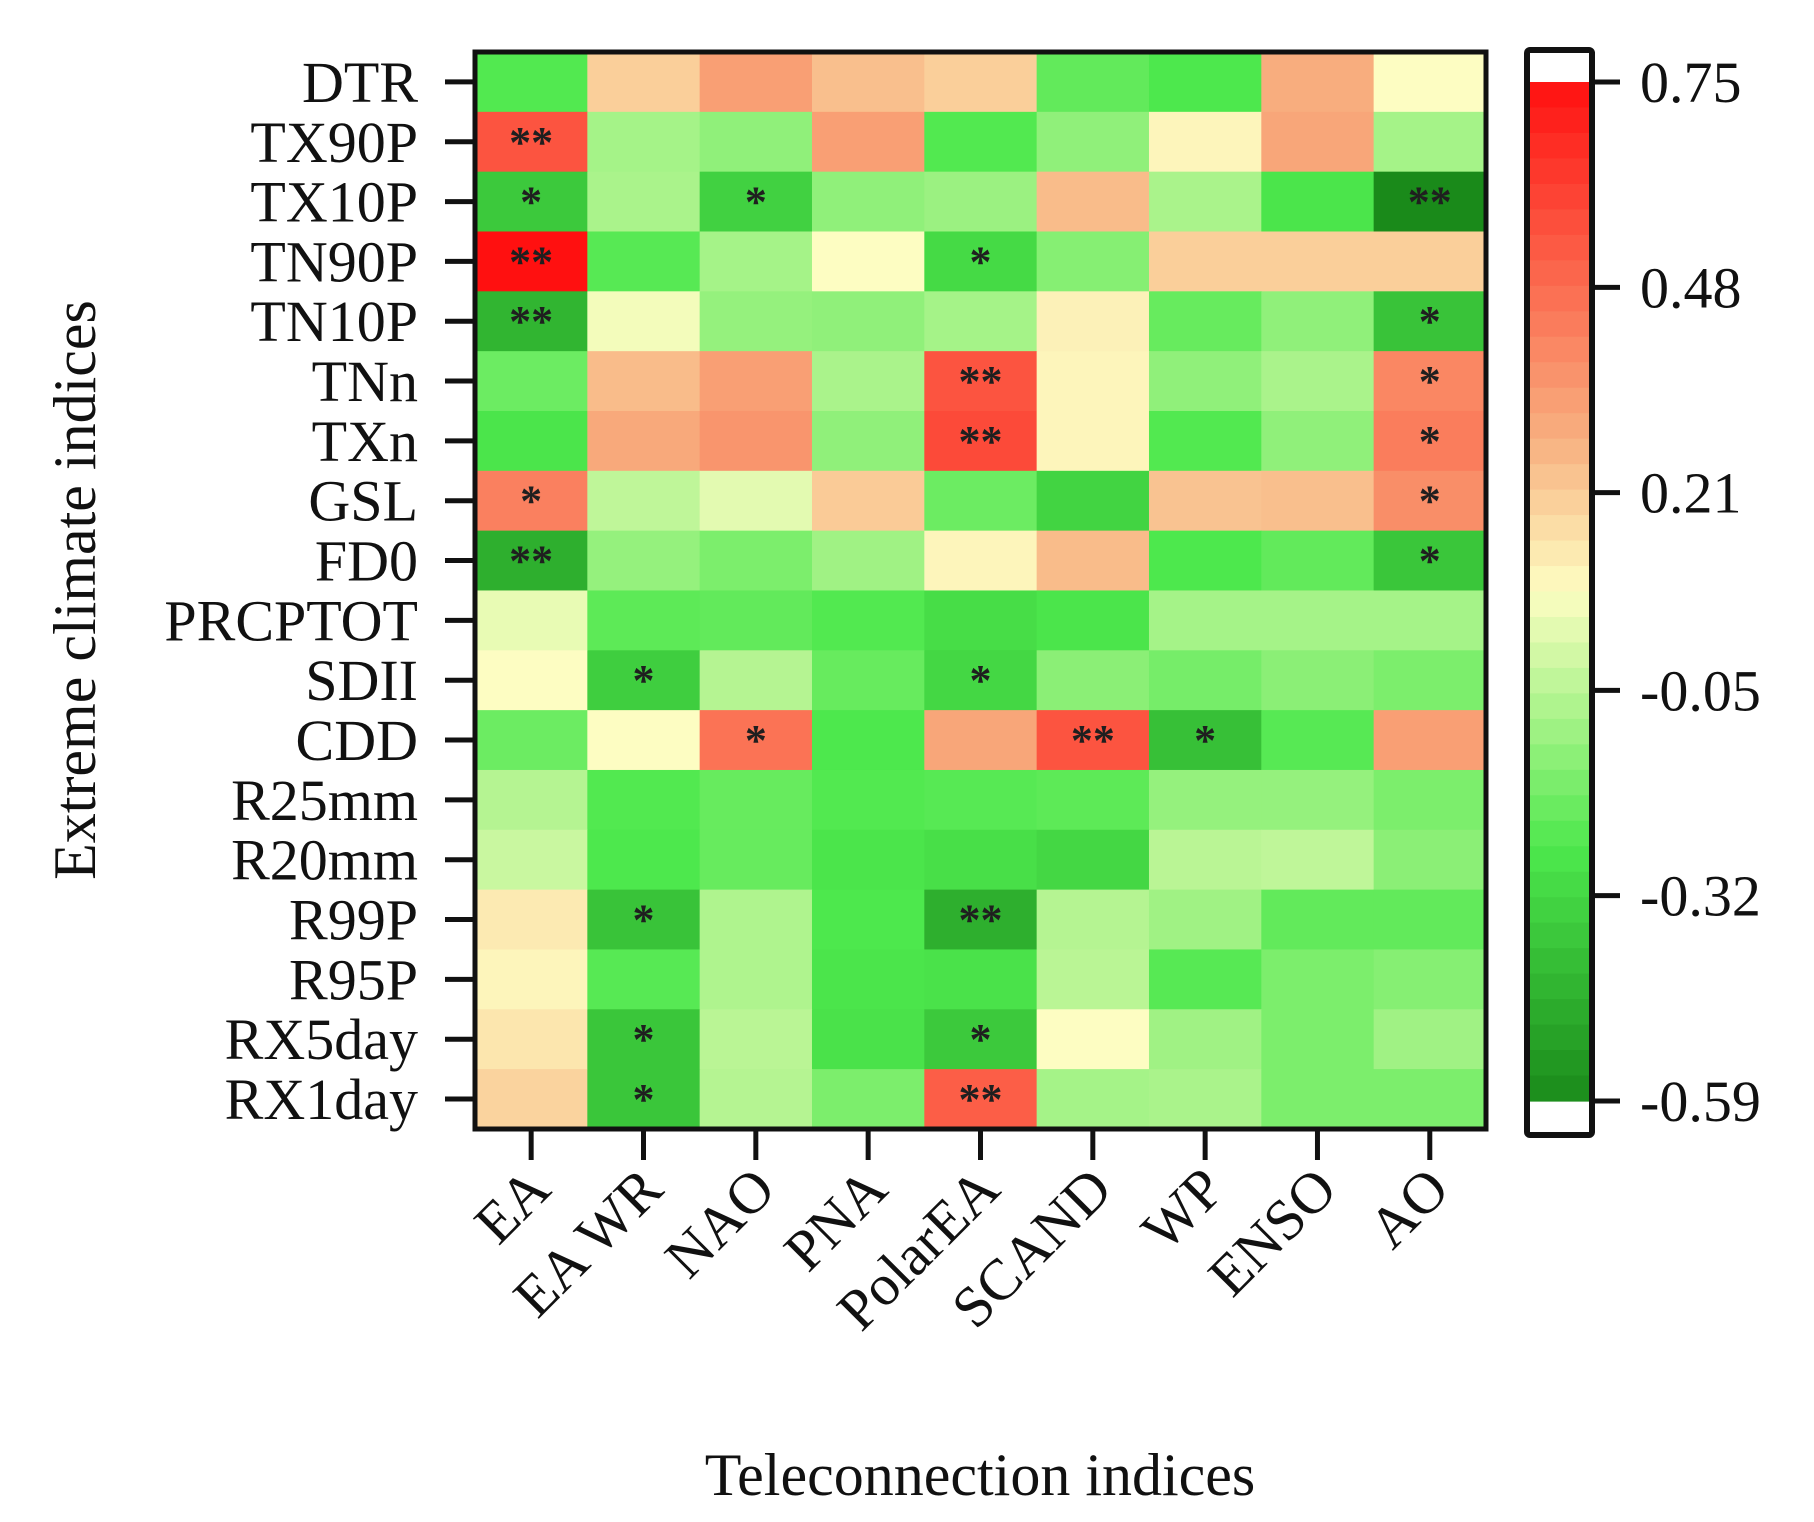  Describe the element at coordinates (719, 1222) in the screenshot. I see `x-tick-label: NAO` at that location.